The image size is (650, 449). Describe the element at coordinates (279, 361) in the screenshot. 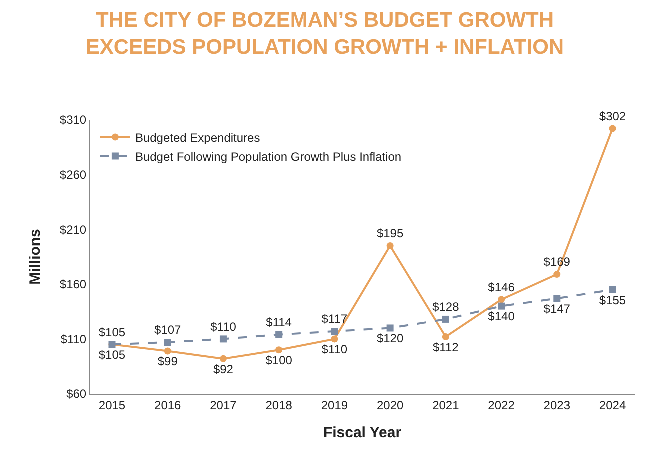

I see `data-label: $100` at that location.